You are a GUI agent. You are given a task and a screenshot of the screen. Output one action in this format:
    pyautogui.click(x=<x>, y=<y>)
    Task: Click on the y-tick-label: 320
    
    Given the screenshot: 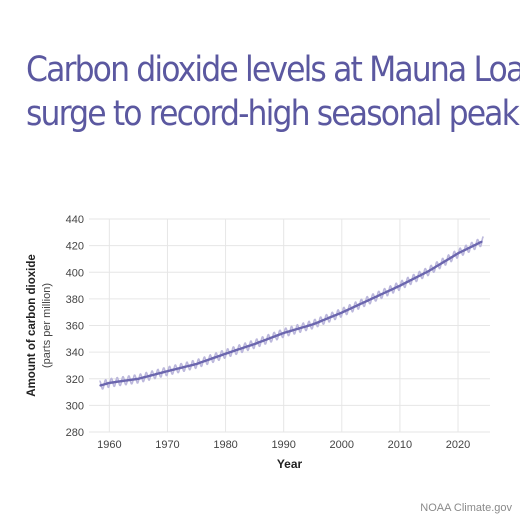 What is the action you would take?
    pyautogui.click(x=75, y=380)
    